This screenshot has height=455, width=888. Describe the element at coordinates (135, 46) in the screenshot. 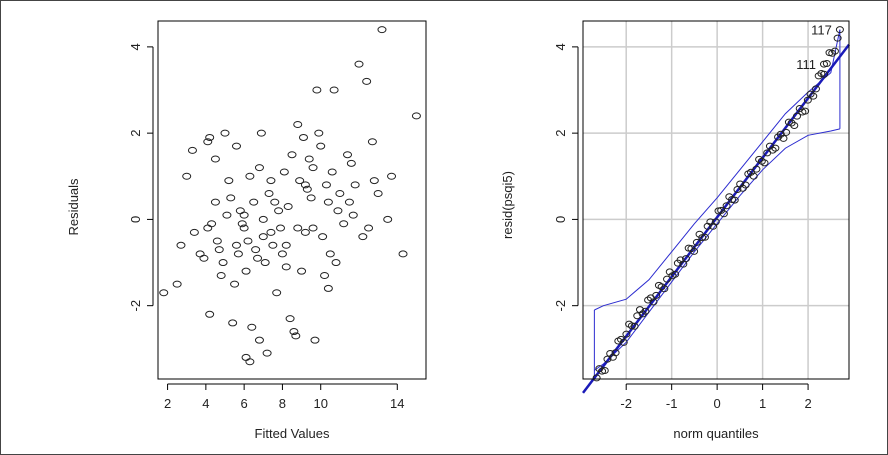

I see `y-tick-label: 4` at that location.